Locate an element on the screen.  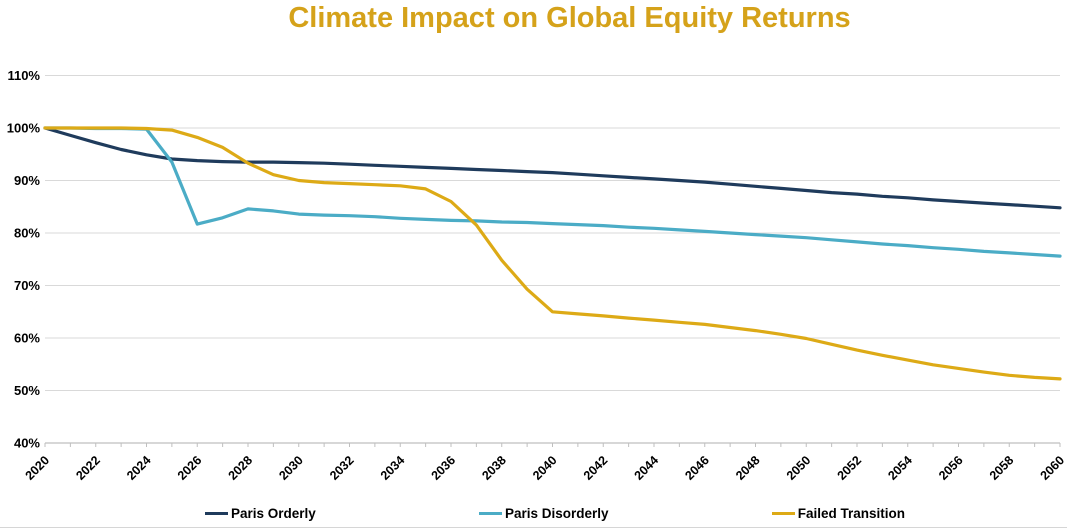
x-axis-label: 2046 is located at coordinates (697, 468).